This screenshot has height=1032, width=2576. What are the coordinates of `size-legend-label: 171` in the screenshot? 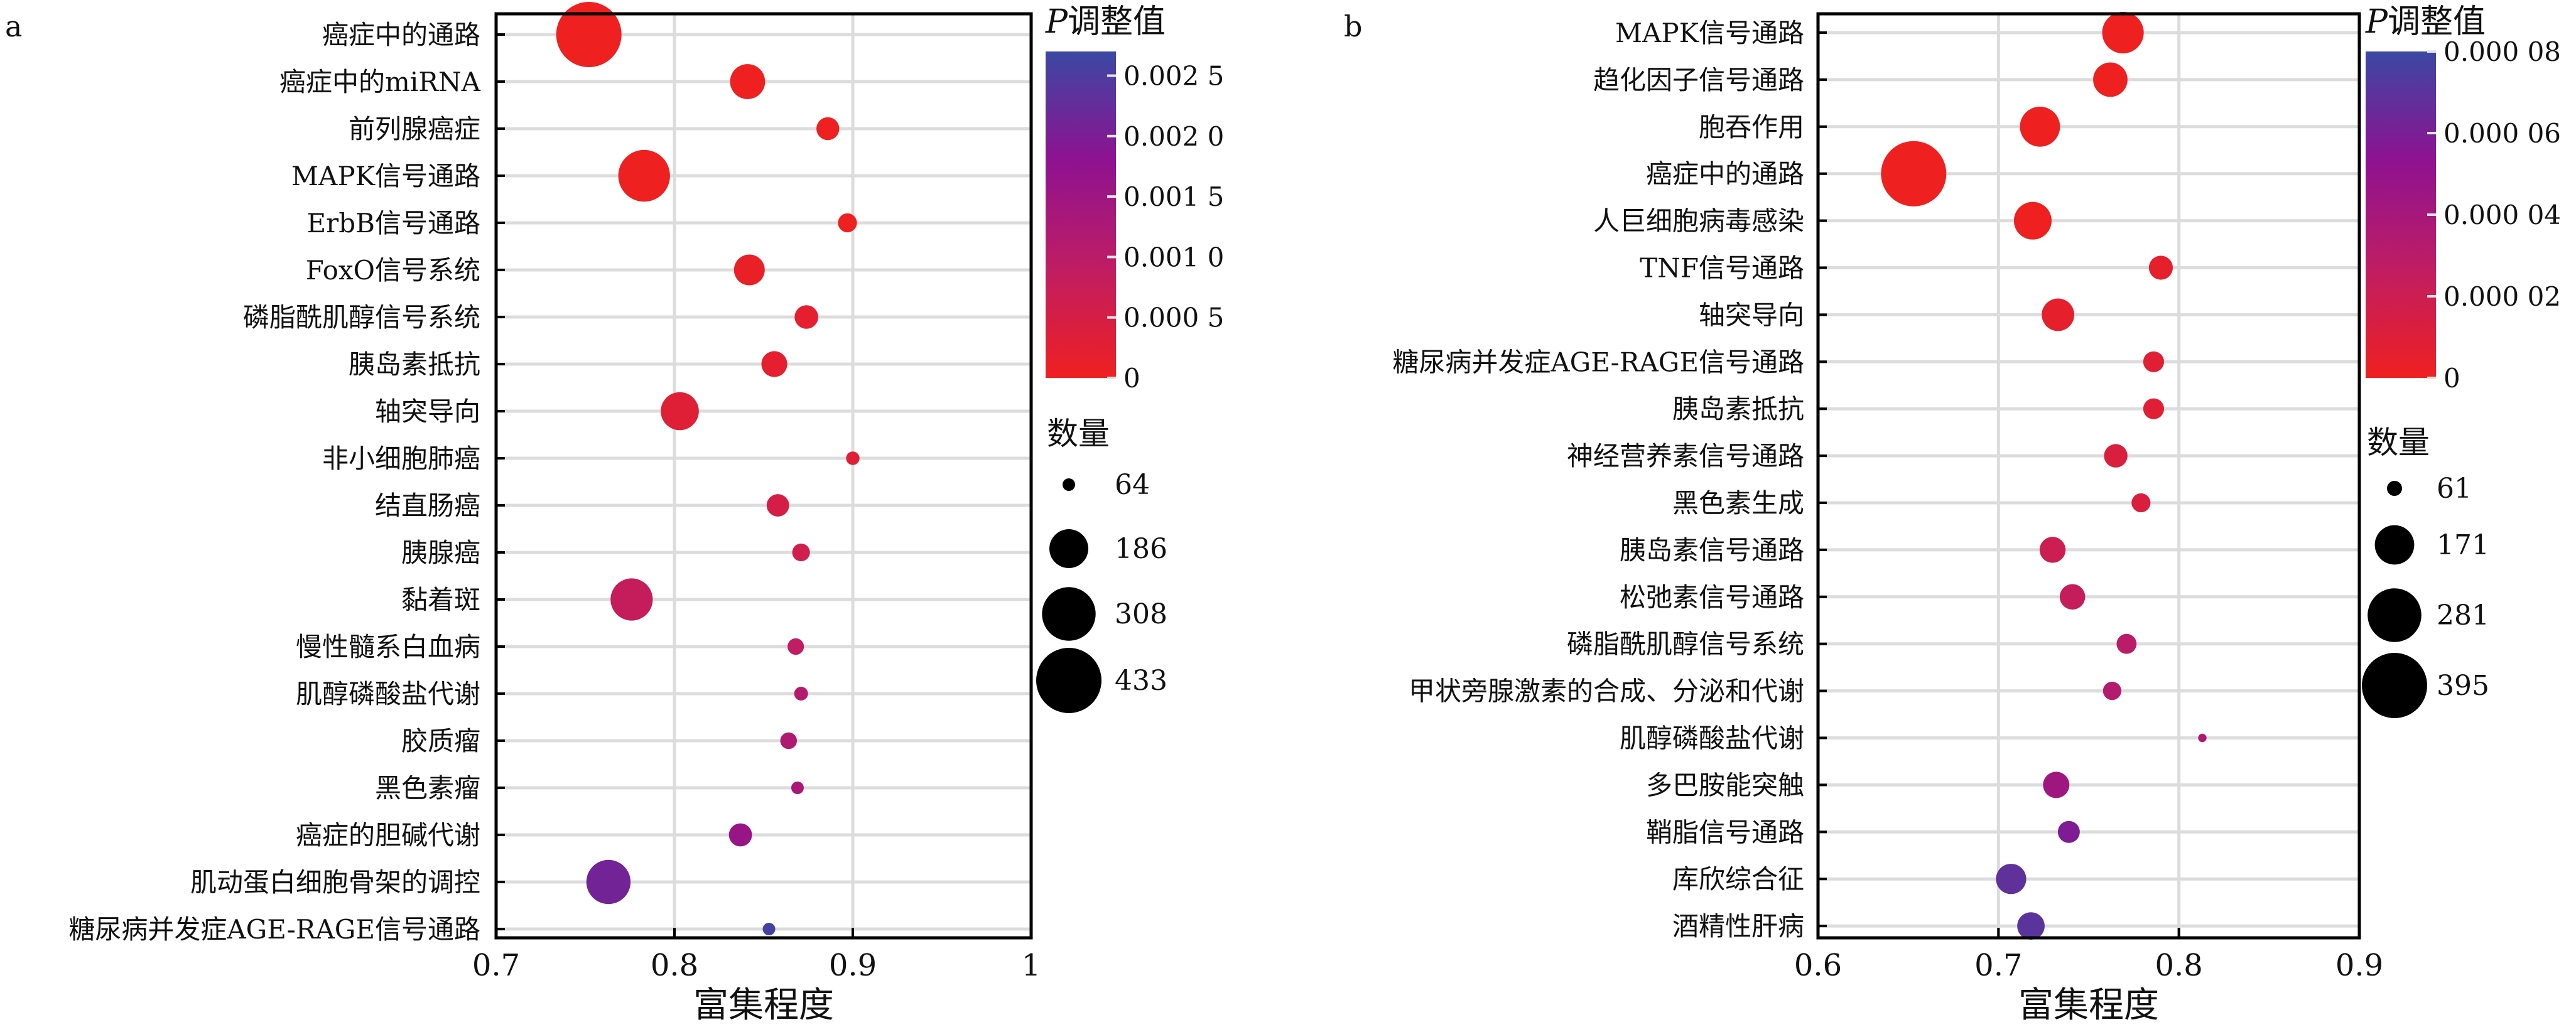 It's located at (2463, 545).